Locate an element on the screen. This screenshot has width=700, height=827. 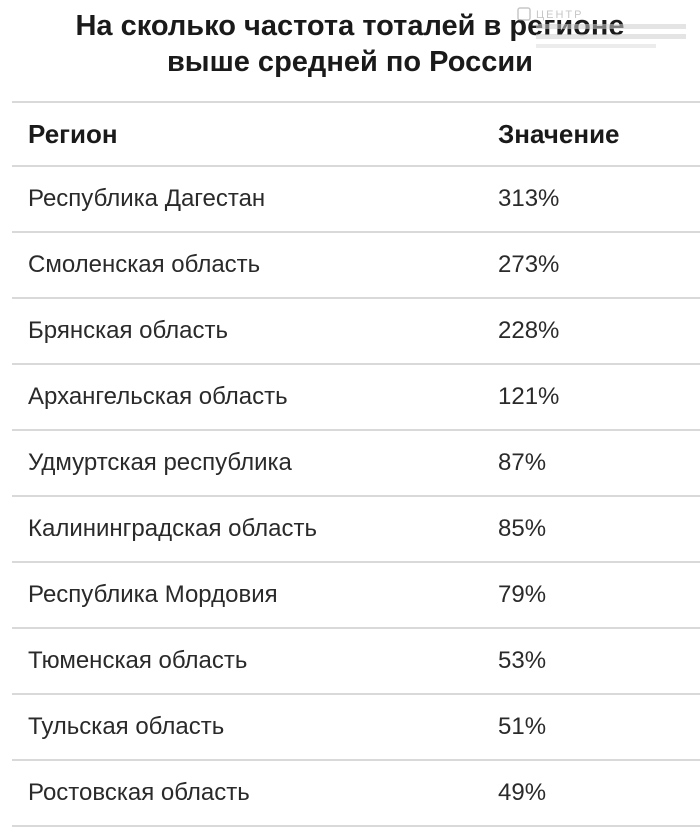
table-row: Тульская область 51% is located at coordinates (356, 727).